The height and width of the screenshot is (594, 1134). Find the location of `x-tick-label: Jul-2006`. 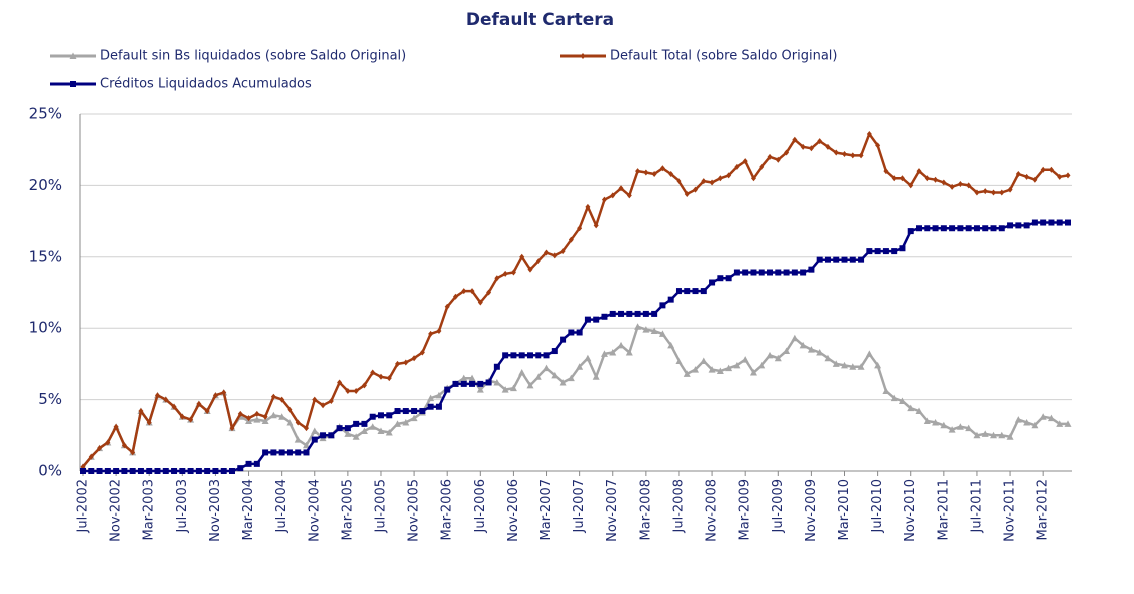

x-tick-label: Jul-2006 is located at coordinates (480, 506).